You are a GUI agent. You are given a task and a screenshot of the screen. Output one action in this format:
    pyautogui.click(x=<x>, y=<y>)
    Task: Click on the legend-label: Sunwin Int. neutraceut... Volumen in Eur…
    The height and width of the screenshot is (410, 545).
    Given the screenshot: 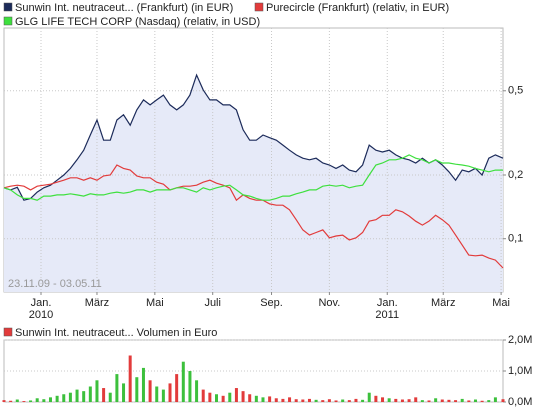 What is the action you would take?
    pyautogui.click(x=116, y=333)
    